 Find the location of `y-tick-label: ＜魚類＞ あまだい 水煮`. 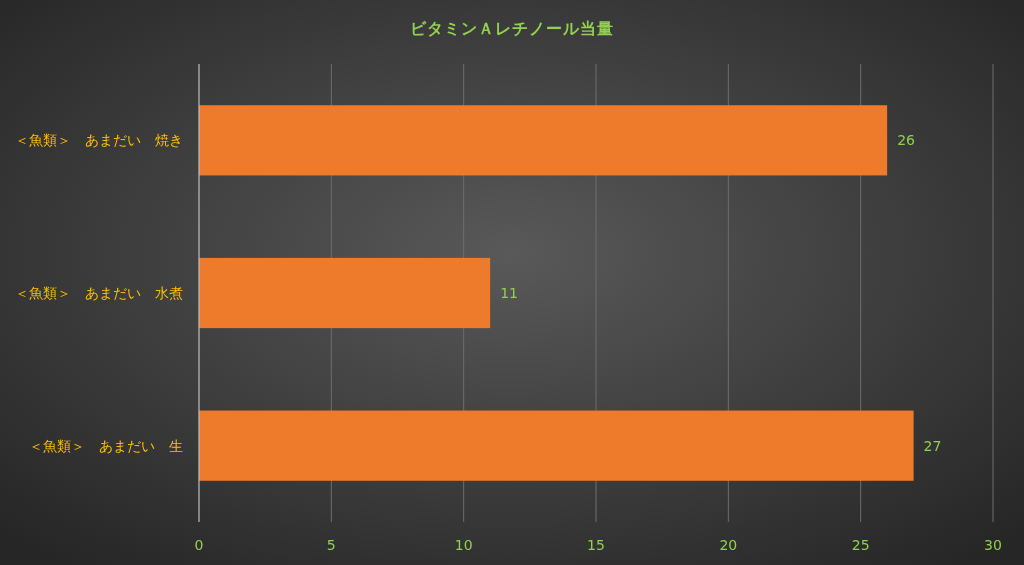

y-tick-label: ＜魚類＞ あまだい 水煮 is located at coordinates (99, 293).